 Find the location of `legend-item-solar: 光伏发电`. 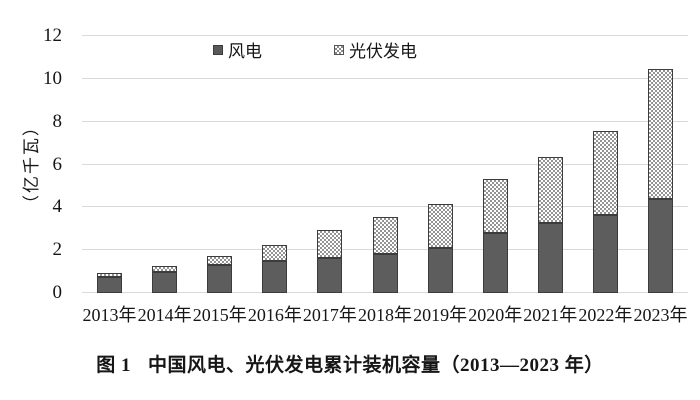

legend-item-solar: 光伏发电 is located at coordinates (375, 49).